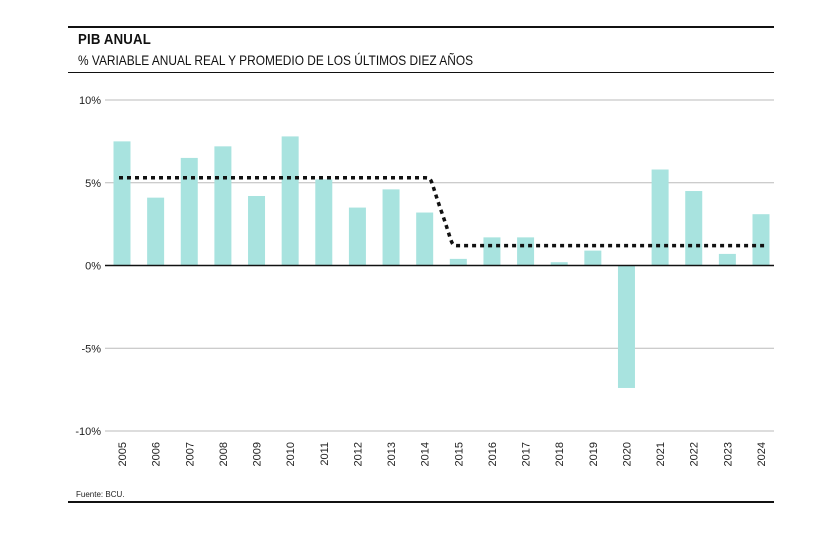 Image resolution: width=833 pixels, height=540 pixels. What do you see at coordinates (100, 494) in the screenshot?
I see `source-note: Fuente: BCU.` at bounding box center [100, 494].